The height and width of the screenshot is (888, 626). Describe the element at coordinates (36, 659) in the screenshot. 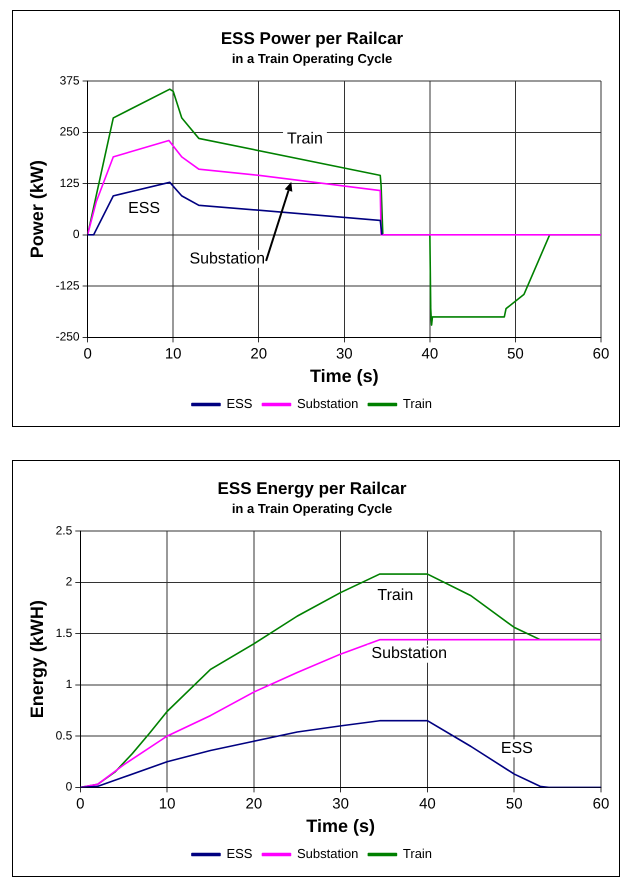

I see `y-axis-title: Energy (kWH)` at that location.